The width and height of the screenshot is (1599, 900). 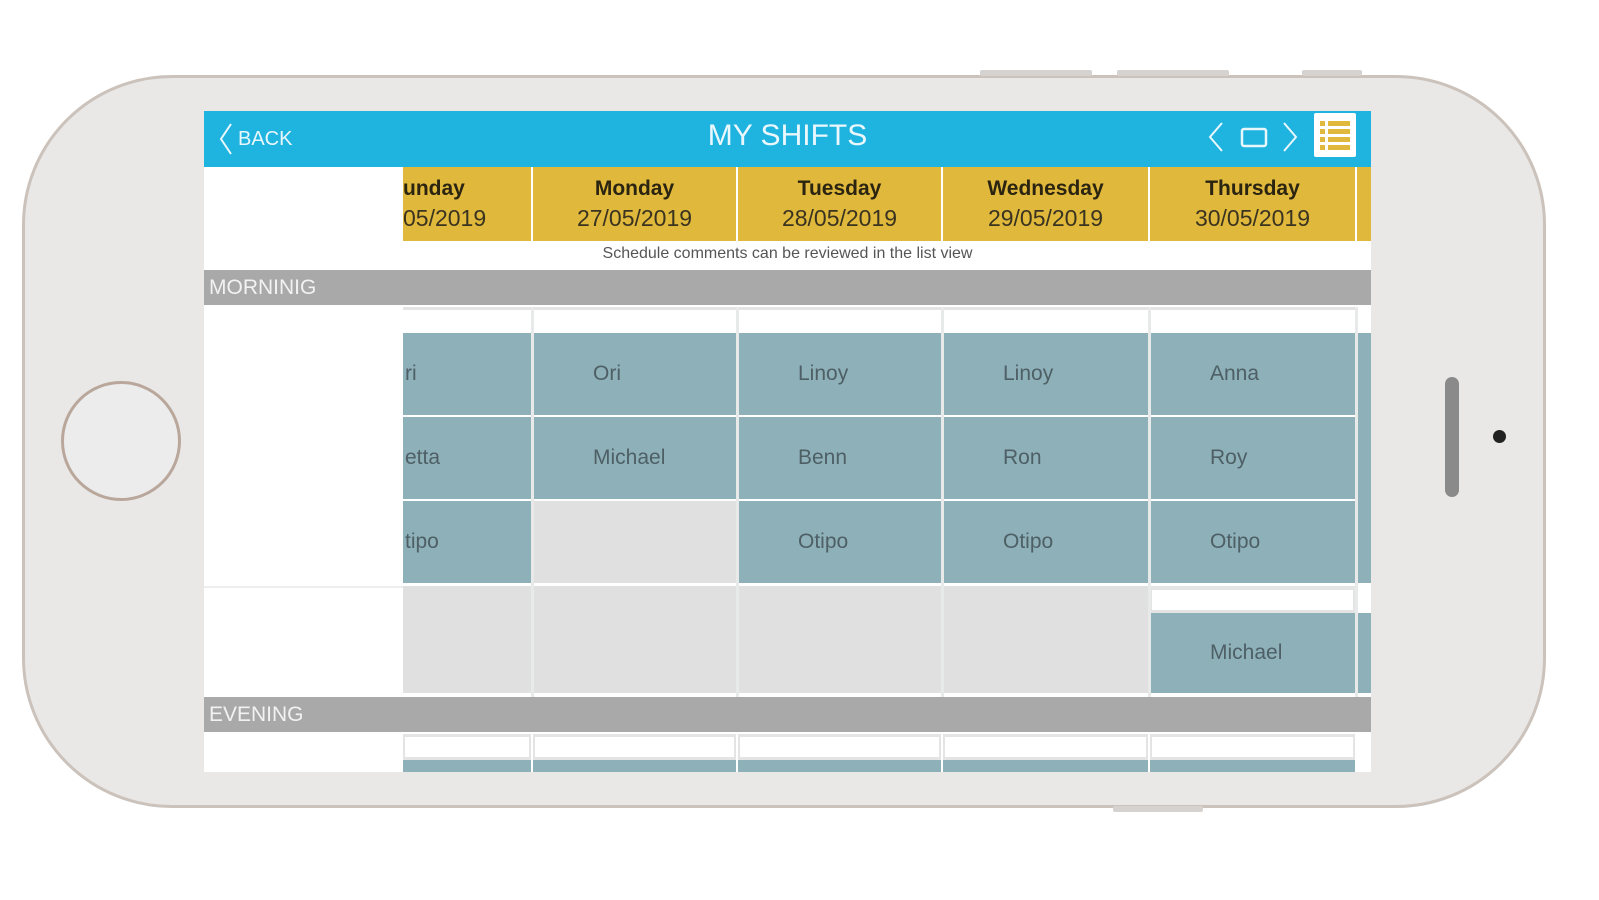 I want to click on prev-week-icon, so click(x=1216, y=137).